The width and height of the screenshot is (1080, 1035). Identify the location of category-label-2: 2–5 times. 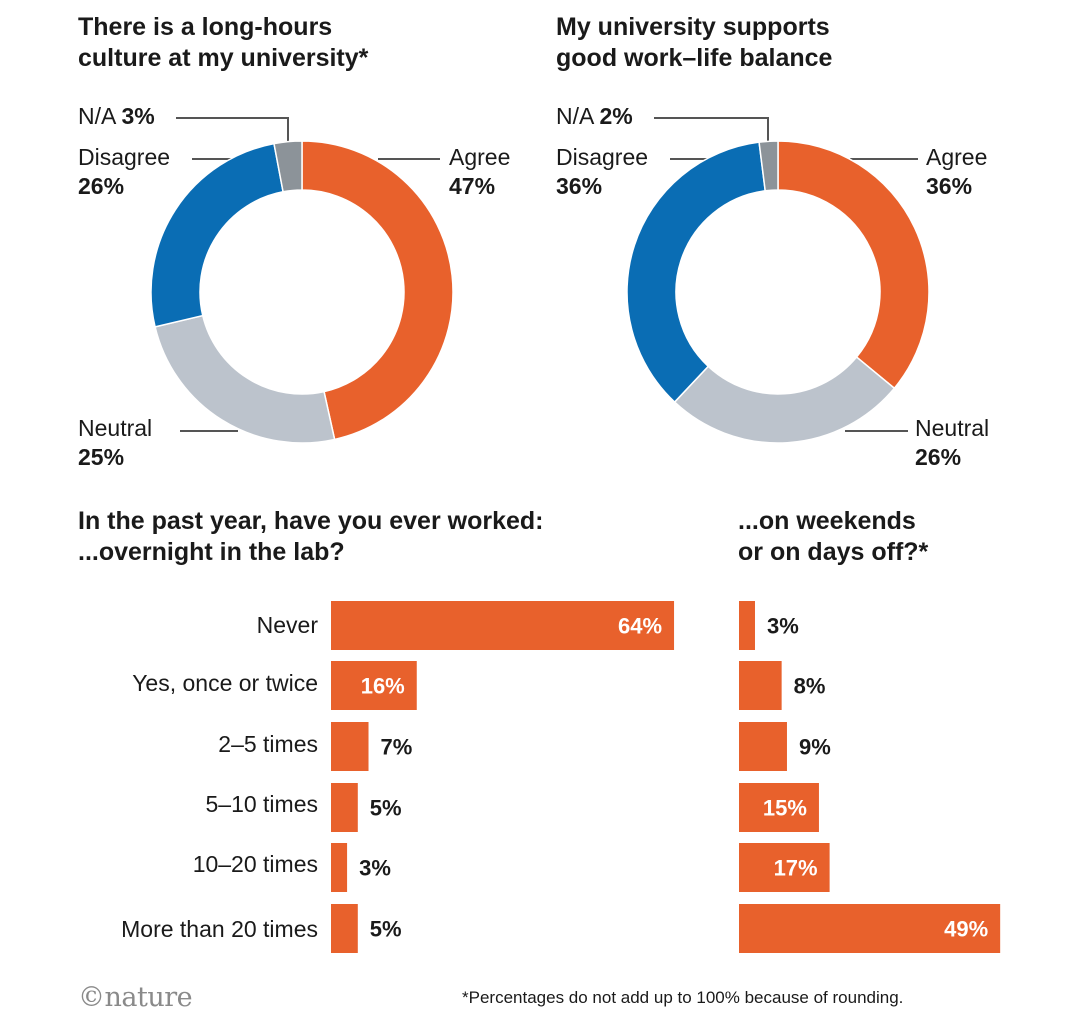
(268, 744).